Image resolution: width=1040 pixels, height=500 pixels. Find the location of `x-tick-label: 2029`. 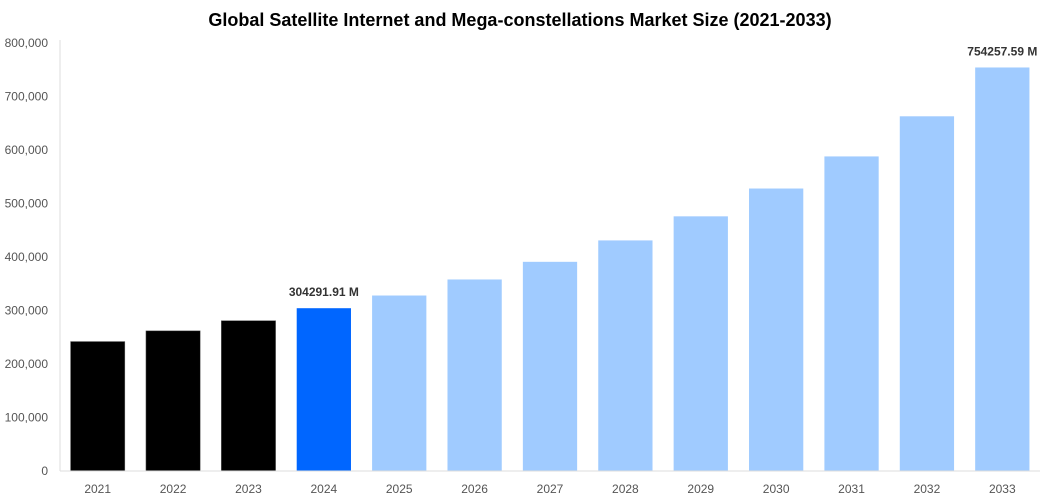

x-tick-label: 2029 is located at coordinates (700, 489).